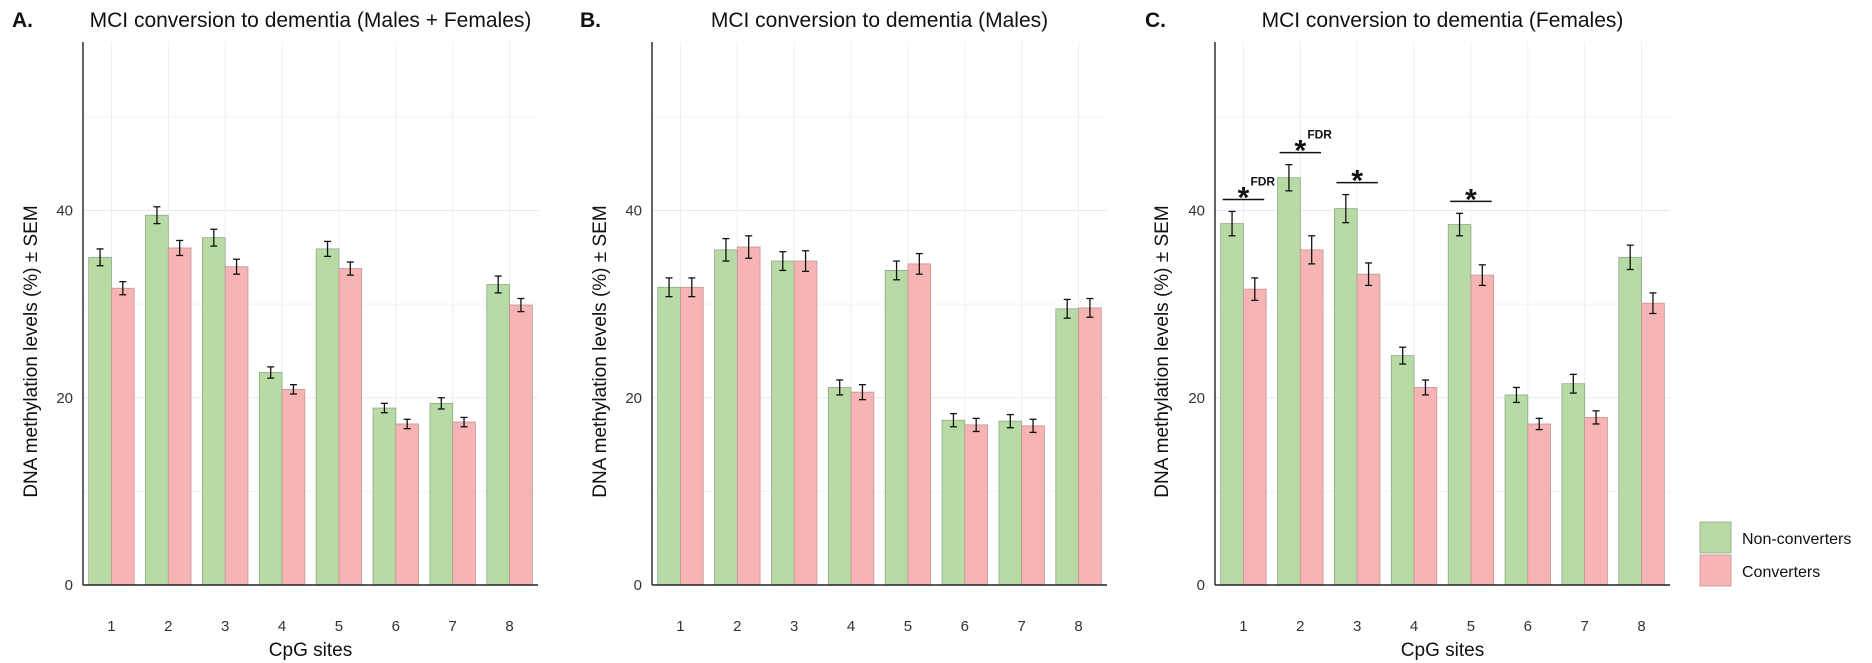 The width and height of the screenshot is (1872, 663). What do you see at coordinates (1775, 554) in the screenshot?
I see `legend: Non-converters Converters` at bounding box center [1775, 554].